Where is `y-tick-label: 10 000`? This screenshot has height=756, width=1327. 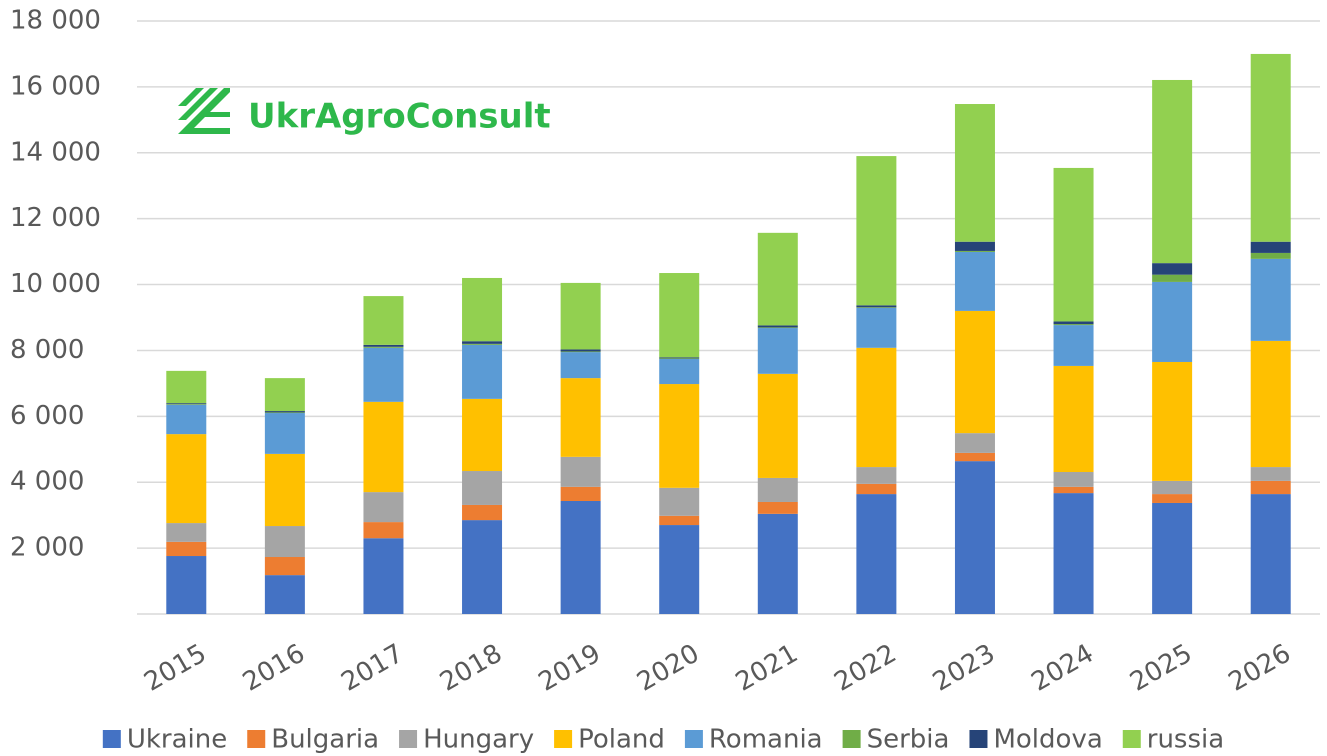 y-tick-label: 10 000 is located at coordinates (55, 284).